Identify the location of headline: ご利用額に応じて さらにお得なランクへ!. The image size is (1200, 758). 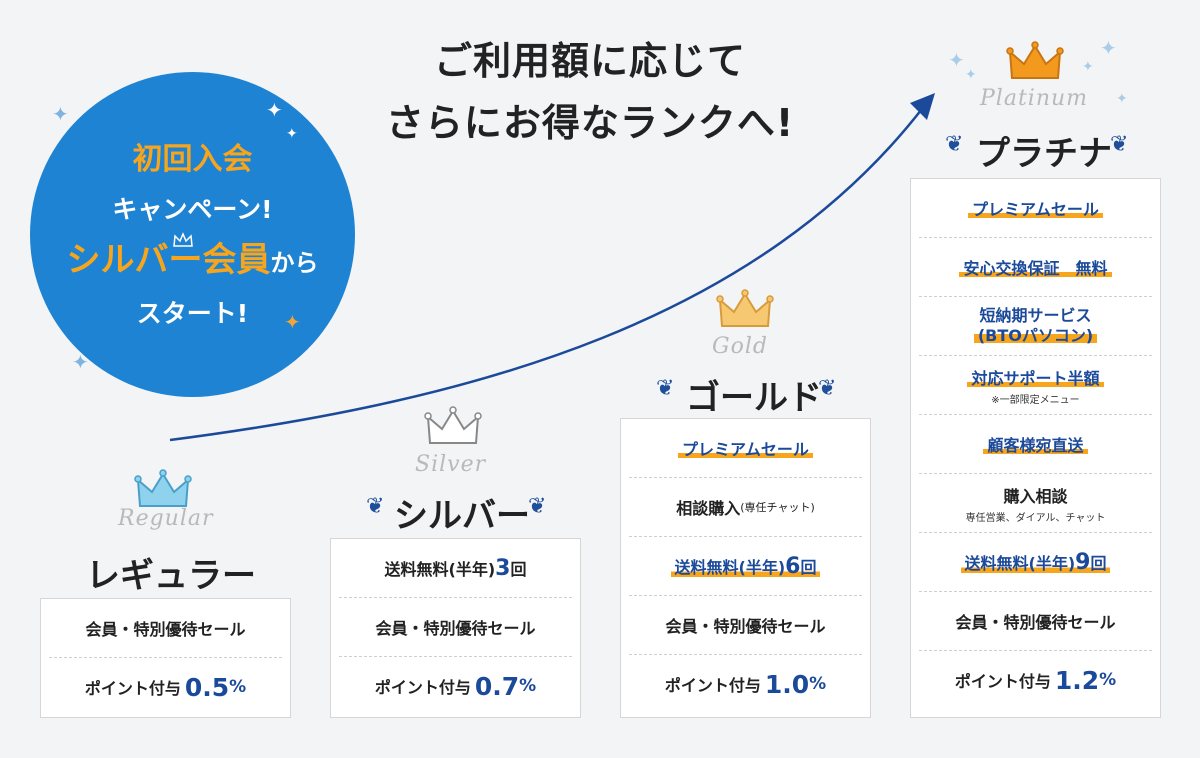
(590, 92).